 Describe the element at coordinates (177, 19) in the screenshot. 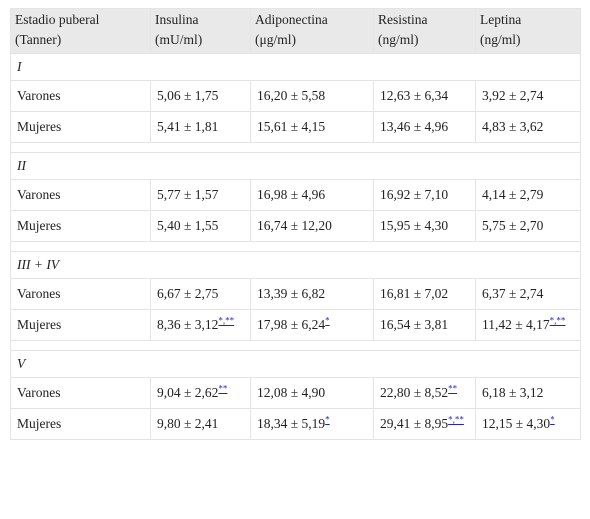

I see `header-text: Insulina` at that location.